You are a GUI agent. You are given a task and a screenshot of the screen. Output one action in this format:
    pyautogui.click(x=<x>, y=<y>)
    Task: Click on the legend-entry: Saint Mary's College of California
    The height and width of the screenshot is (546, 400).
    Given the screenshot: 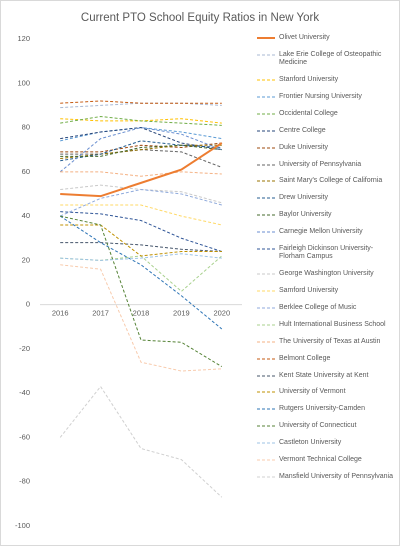 What is the action you would take?
    pyautogui.click(x=326, y=181)
    